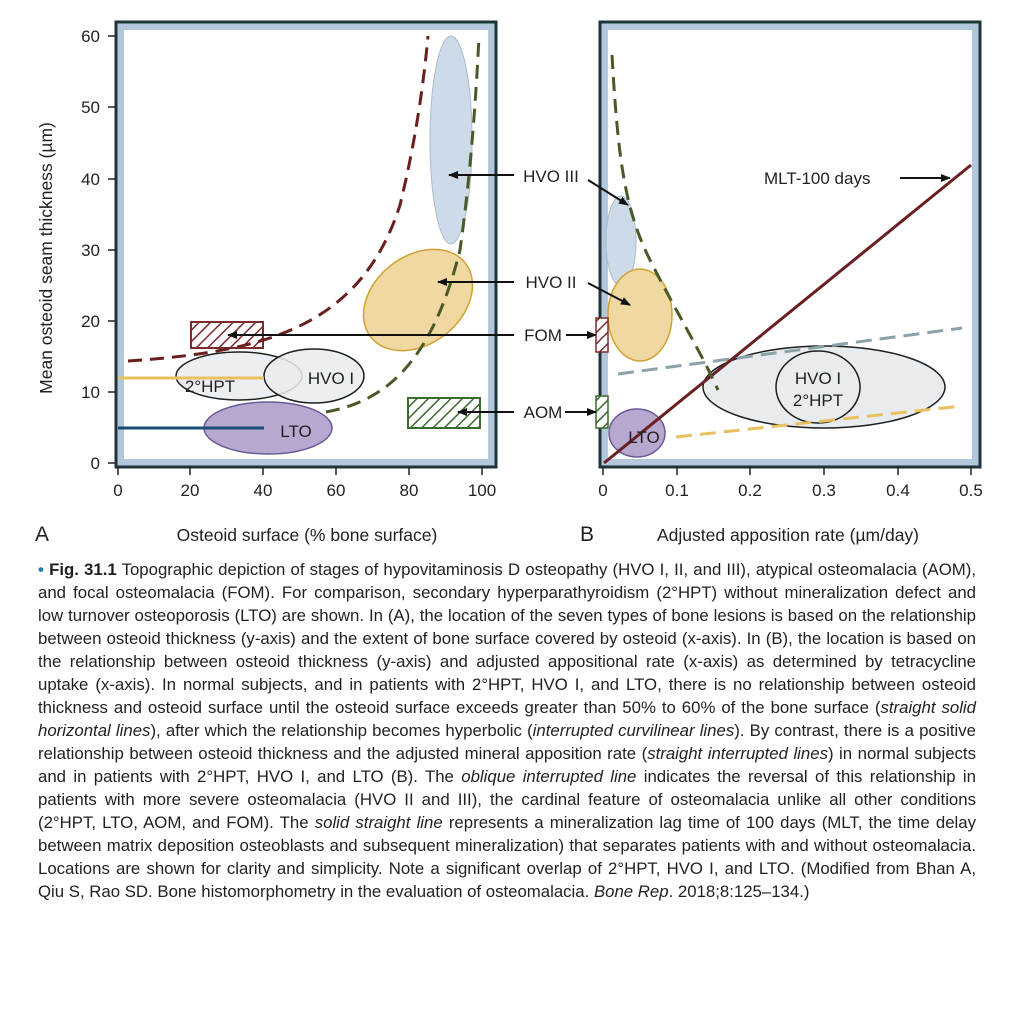  What do you see at coordinates (336, 490) in the screenshot?
I see `x-tick-label: 60` at bounding box center [336, 490].